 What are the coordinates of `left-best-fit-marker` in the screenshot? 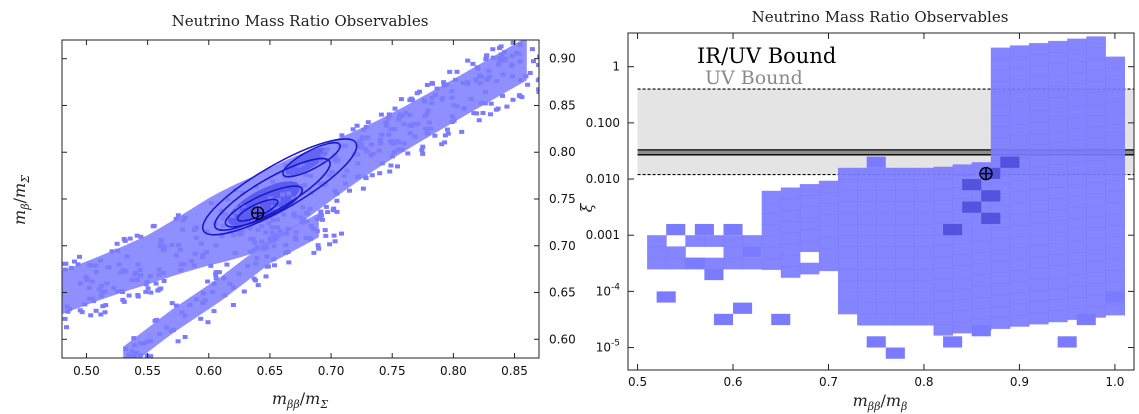 It's located at (257, 213).